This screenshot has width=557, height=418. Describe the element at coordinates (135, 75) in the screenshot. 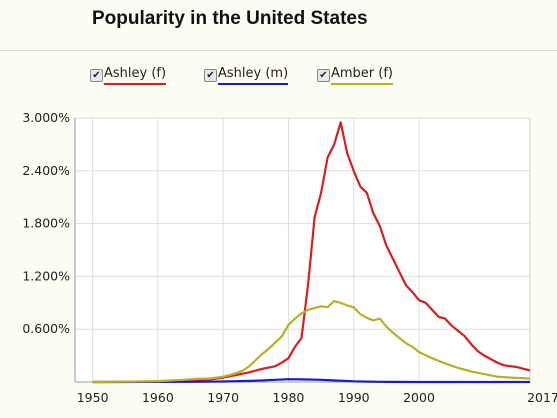

I see `legend-label: Ashley (f)` at that location.